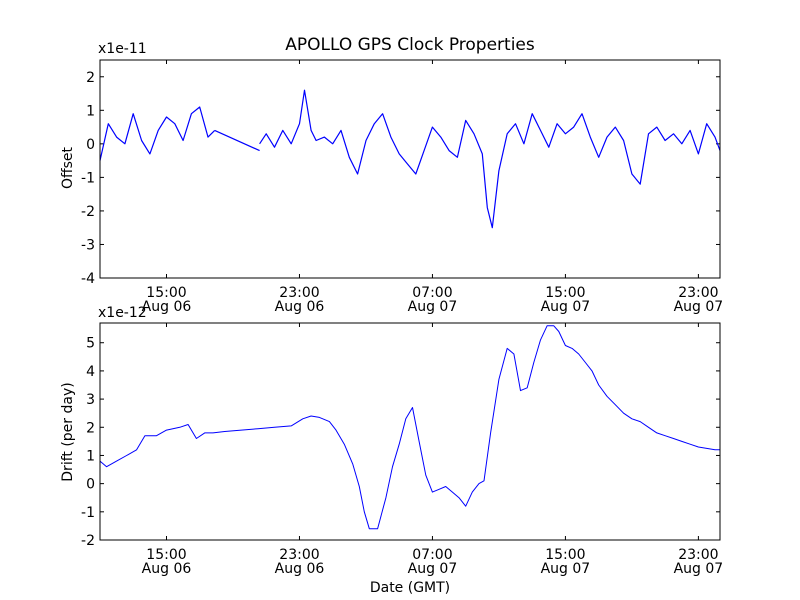  What do you see at coordinates (88, 212) in the screenshot?
I see `offset-ytick-label: -2` at bounding box center [88, 212].